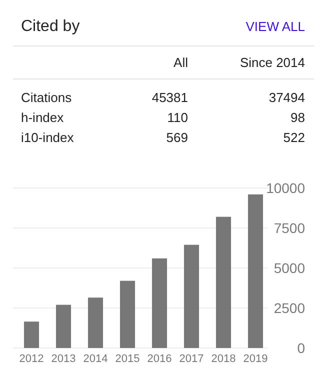 The image size is (324, 369). Describe the element at coordinates (95, 359) in the screenshot. I see `x-tick-label: 2014` at that location.